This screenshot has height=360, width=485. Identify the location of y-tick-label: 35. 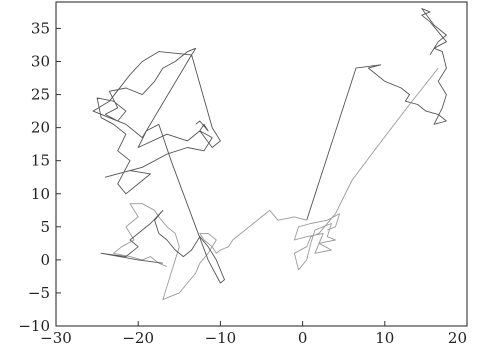
(40, 28).